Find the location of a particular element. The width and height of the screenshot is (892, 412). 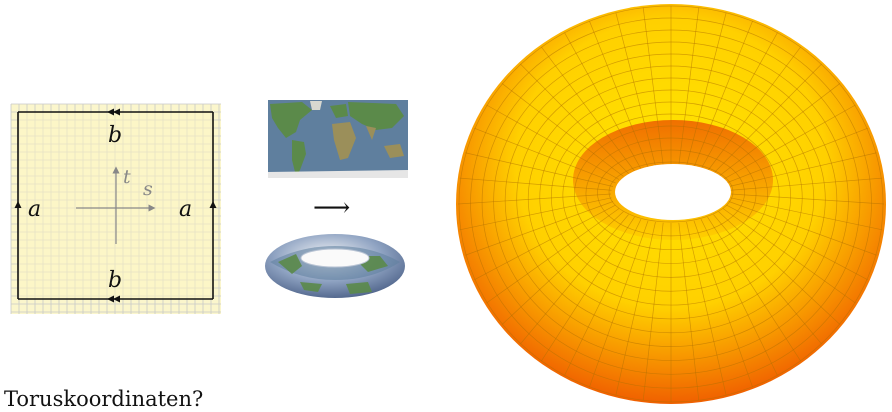

mapping-arrow: ⟶ is located at coordinates (331, 208).